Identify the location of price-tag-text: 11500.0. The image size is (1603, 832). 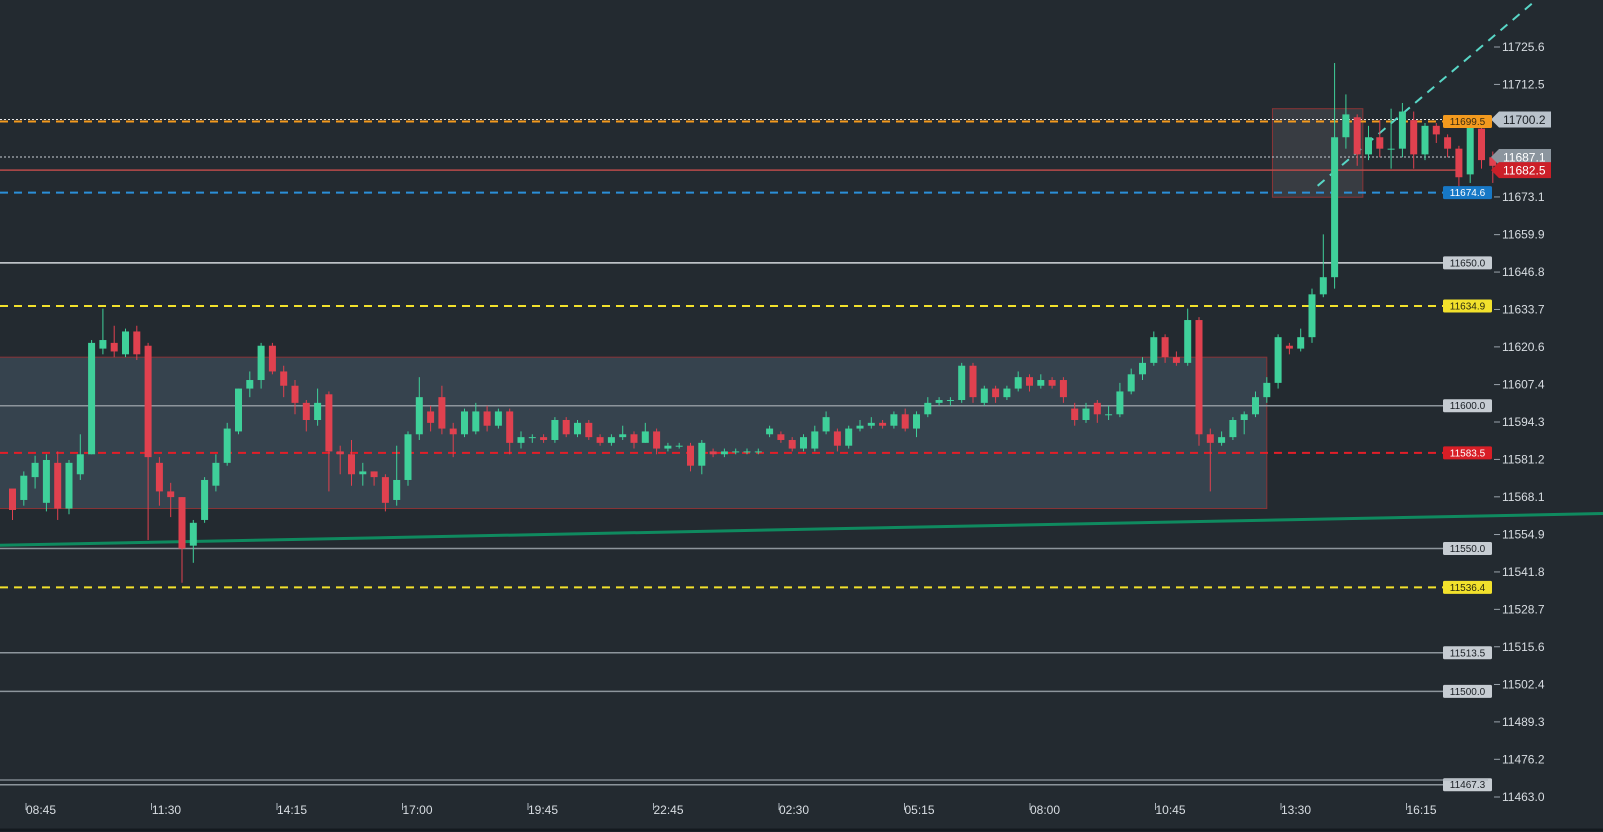
(1468, 692).